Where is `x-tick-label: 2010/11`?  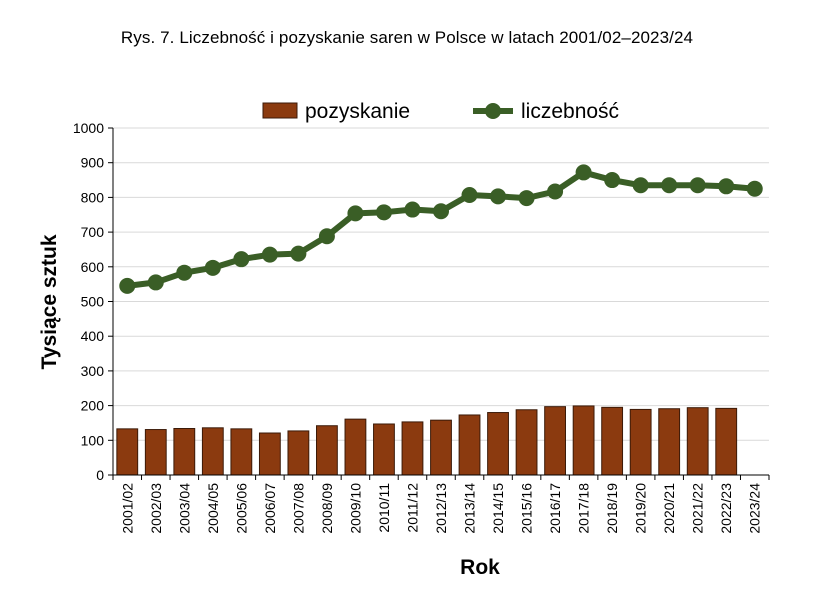 x-tick-label: 2010/11 is located at coordinates (384, 508).